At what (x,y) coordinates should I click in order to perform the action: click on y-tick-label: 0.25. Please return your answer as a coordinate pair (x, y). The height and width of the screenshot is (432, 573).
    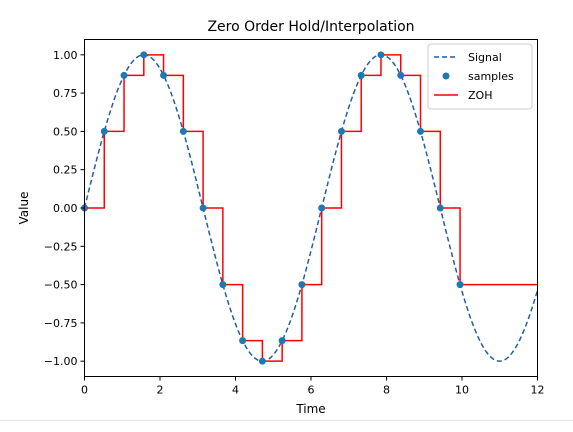
    Looking at the image, I should click on (65, 170).